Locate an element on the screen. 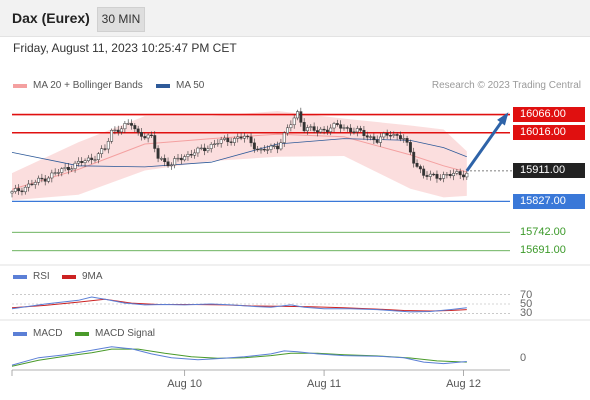  legend-macd-label: MACD is located at coordinates (48, 333).